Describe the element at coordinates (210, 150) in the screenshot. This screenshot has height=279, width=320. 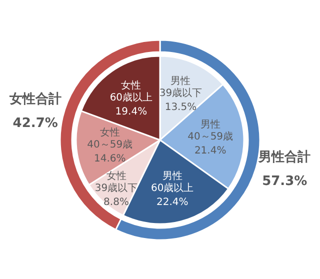
I see `data-label: 21.4%` at that location.